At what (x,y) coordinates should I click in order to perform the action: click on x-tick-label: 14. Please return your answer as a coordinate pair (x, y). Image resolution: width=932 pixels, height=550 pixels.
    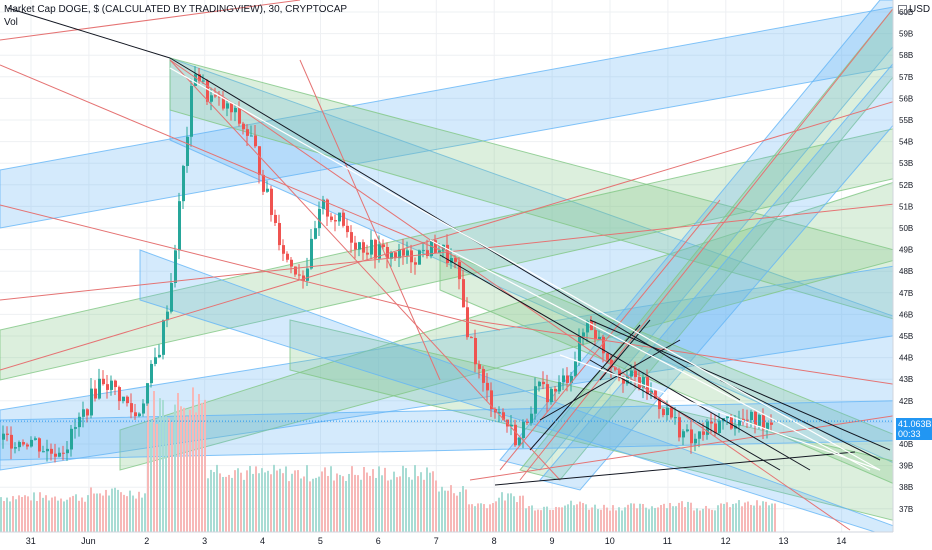
    Looking at the image, I should click on (841, 541).